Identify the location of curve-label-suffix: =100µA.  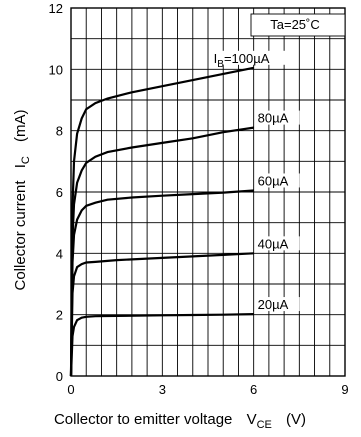
(247, 58).